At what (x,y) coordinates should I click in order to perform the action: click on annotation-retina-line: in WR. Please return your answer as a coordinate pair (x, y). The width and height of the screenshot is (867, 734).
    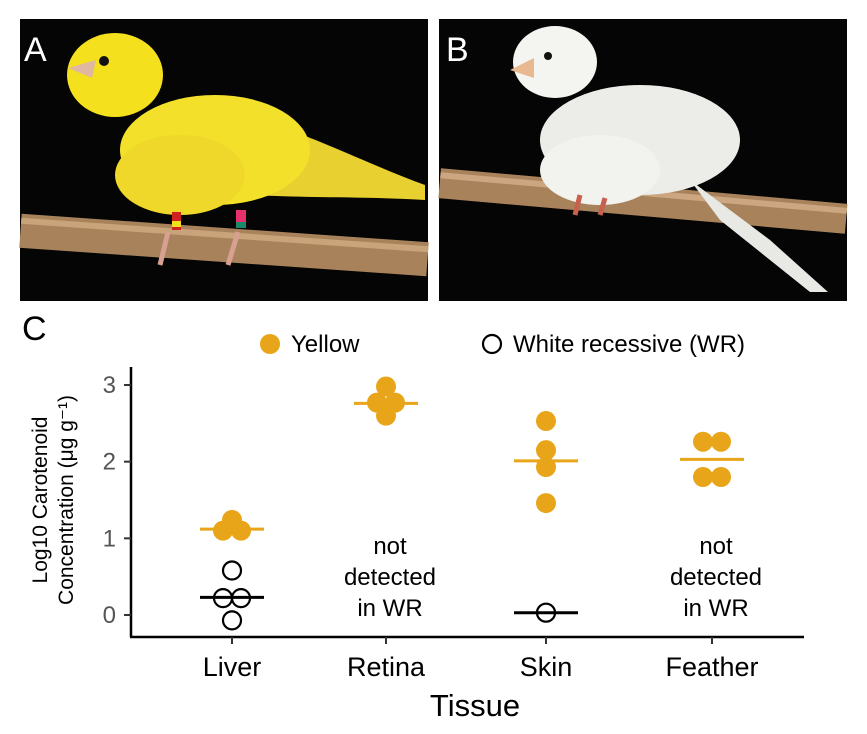
    Looking at the image, I should click on (389, 608).